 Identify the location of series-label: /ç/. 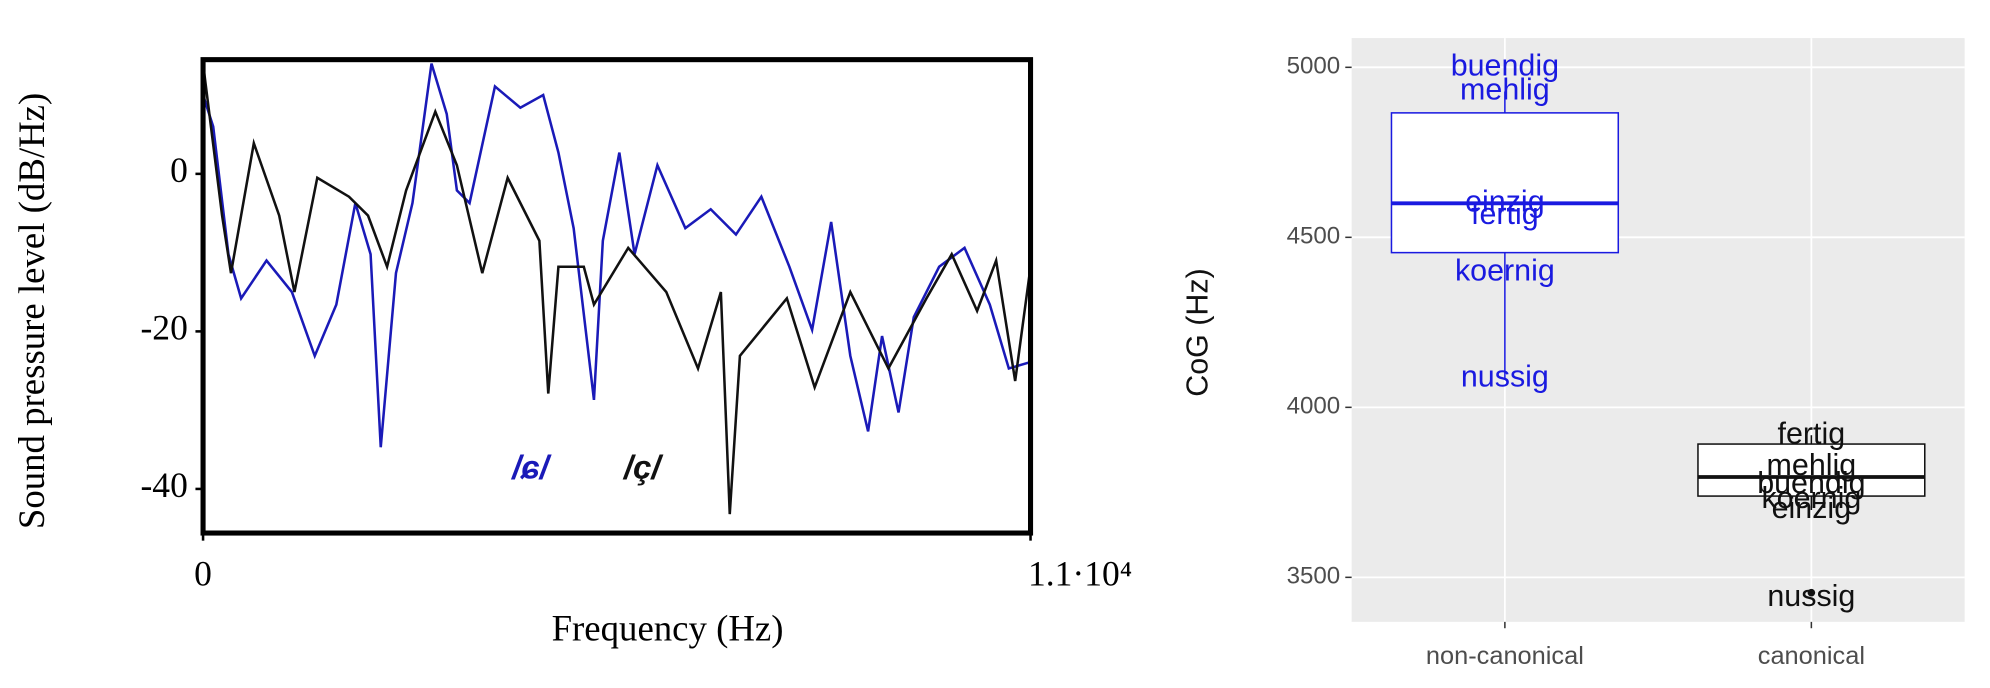
(643, 466).